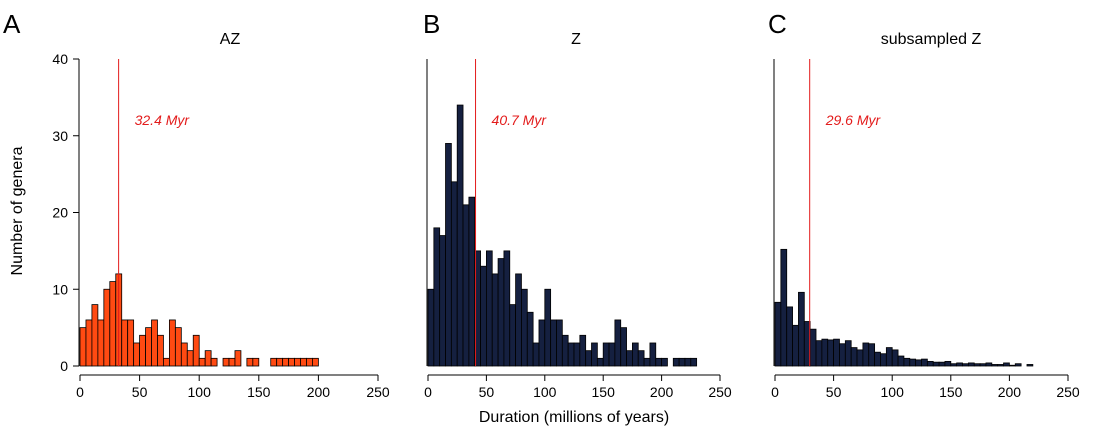 The width and height of the screenshot is (1095, 431). I want to click on x-axis-label: Duration (millions of years), so click(574, 417).